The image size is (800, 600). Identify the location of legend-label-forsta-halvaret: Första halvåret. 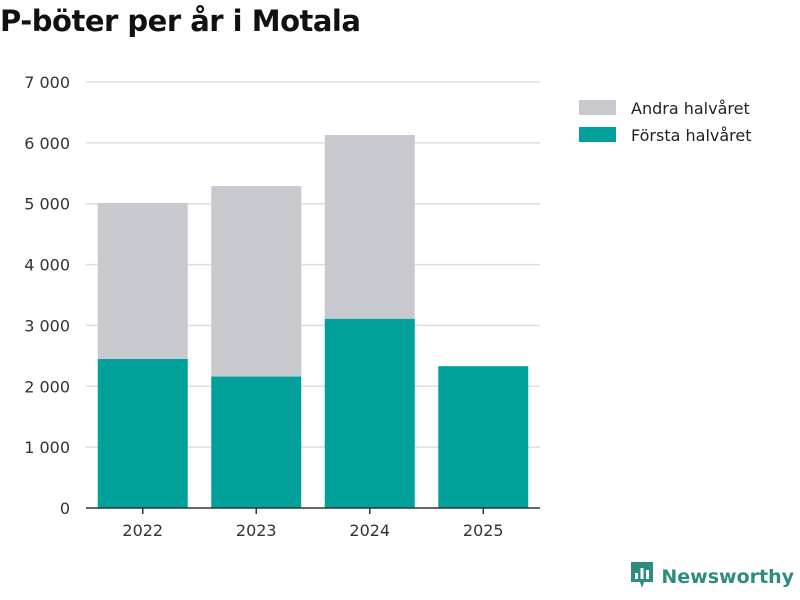
(691, 135).